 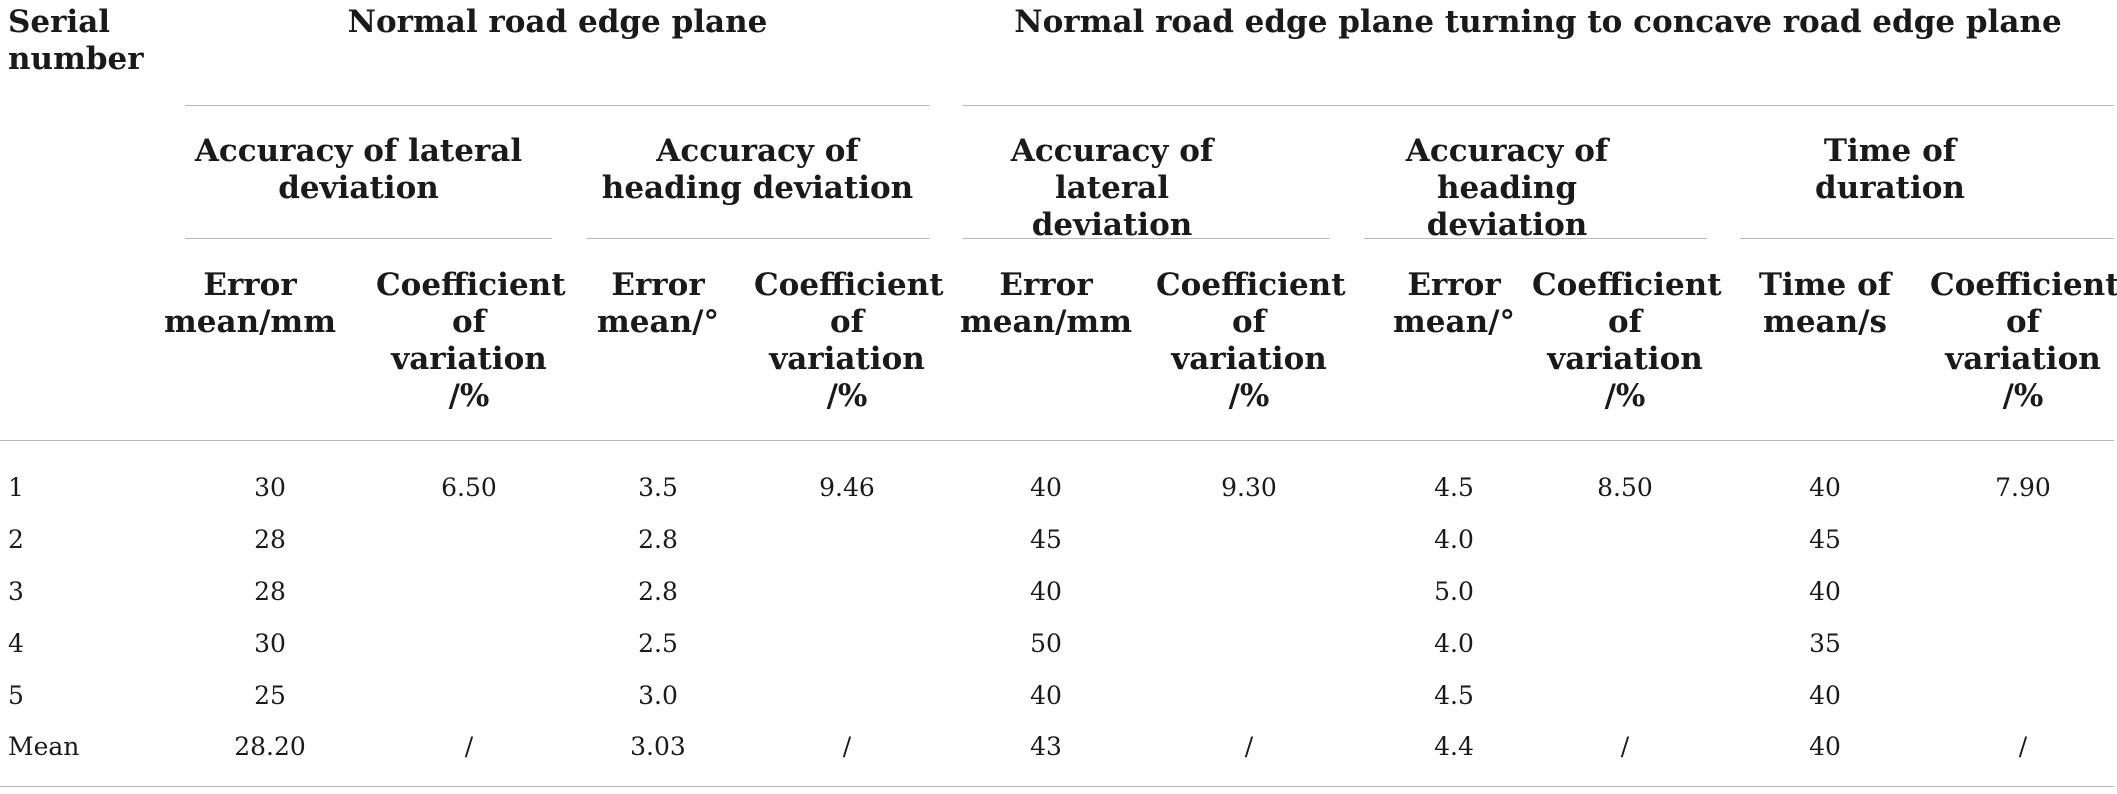 What do you see at coordinates (358, 169) in the screenshot?
I see `subgroup-header-lateral-normal: Accuracy of lateral deviation` at bounding box center [358, 169].